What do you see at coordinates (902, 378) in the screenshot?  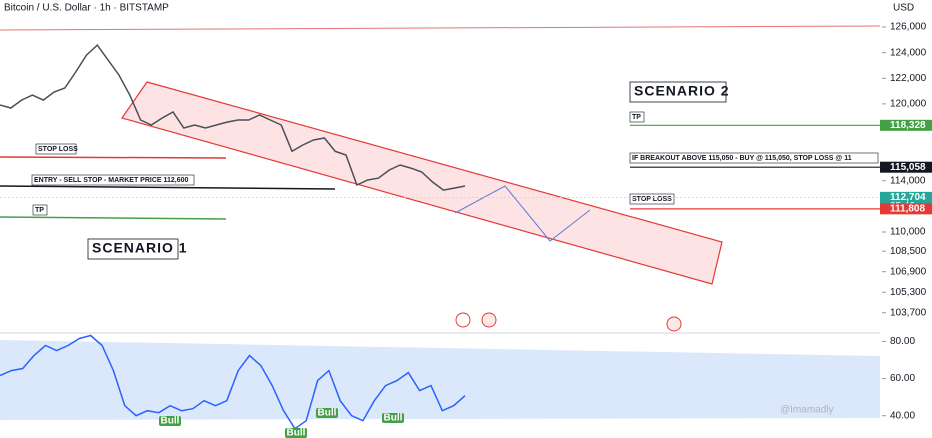 I see `y-tick-label: 60.00` at bounding box center [902, 378].